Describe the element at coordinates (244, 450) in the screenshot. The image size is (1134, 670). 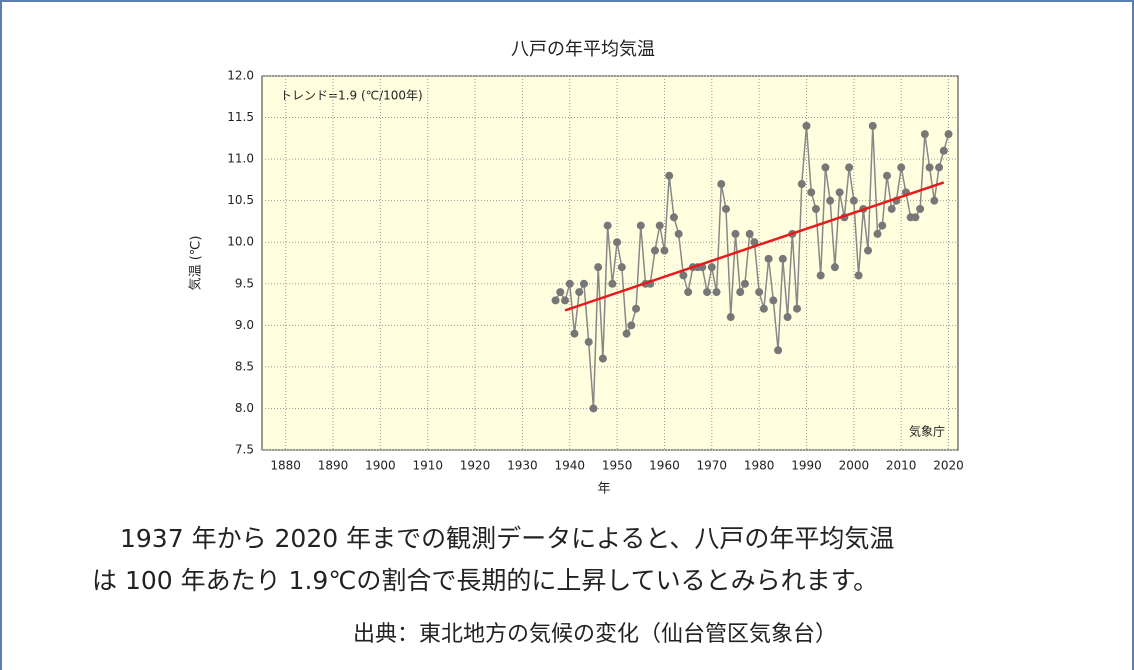
I see `y-tick-label: 7.5` at that location.